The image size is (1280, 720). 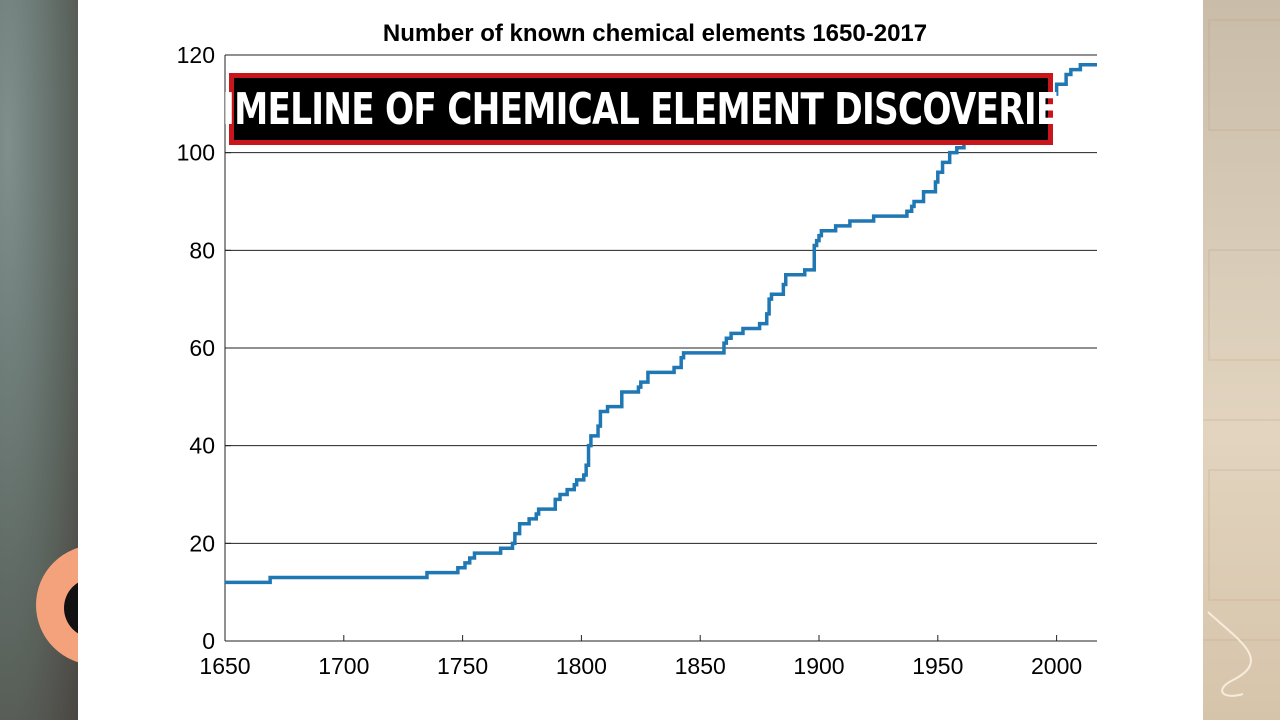 I want to click on title-banner: TIMELINE OF CHEMICAL ELEMENT DISCOVERIES, so click(x=641, y=109).